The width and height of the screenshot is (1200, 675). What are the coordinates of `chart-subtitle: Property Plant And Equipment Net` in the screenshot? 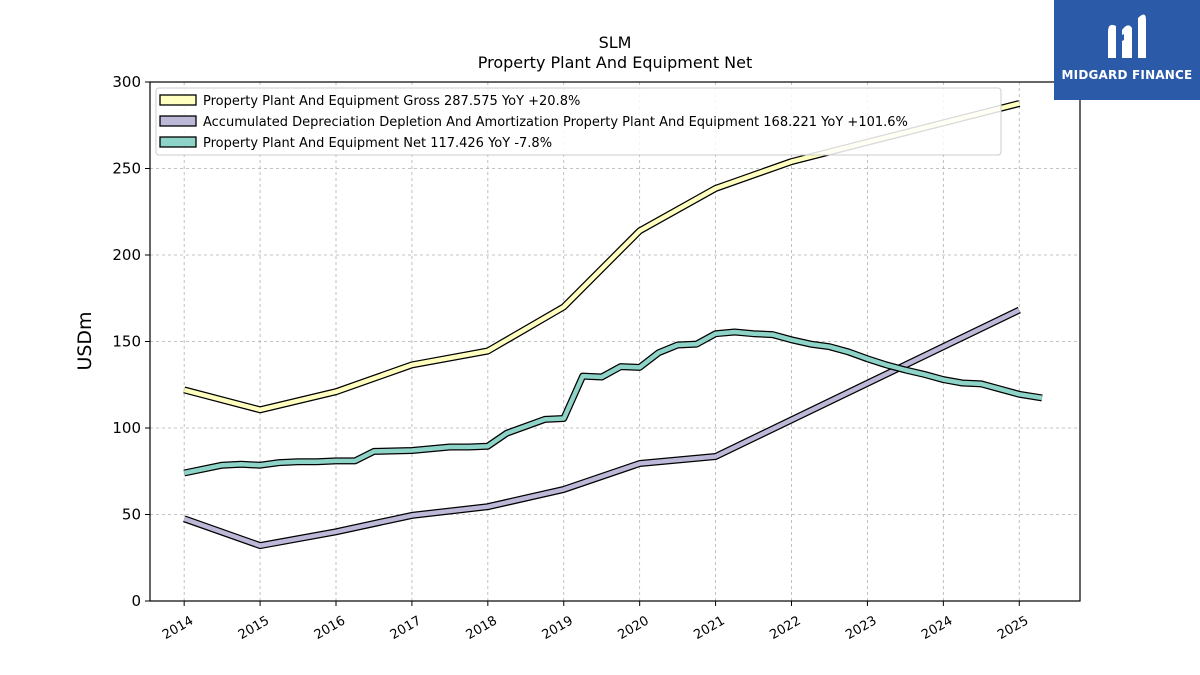 It's located at (615, 62).